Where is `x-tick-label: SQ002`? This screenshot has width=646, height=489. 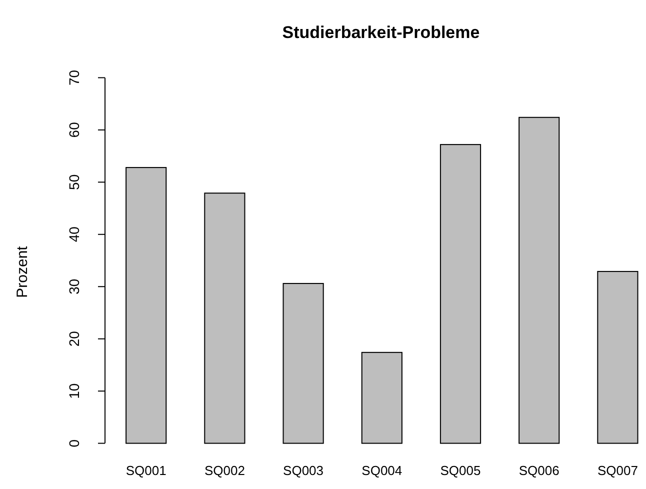
x-tick-label: SQ002 is located at coordinates (224, 470).